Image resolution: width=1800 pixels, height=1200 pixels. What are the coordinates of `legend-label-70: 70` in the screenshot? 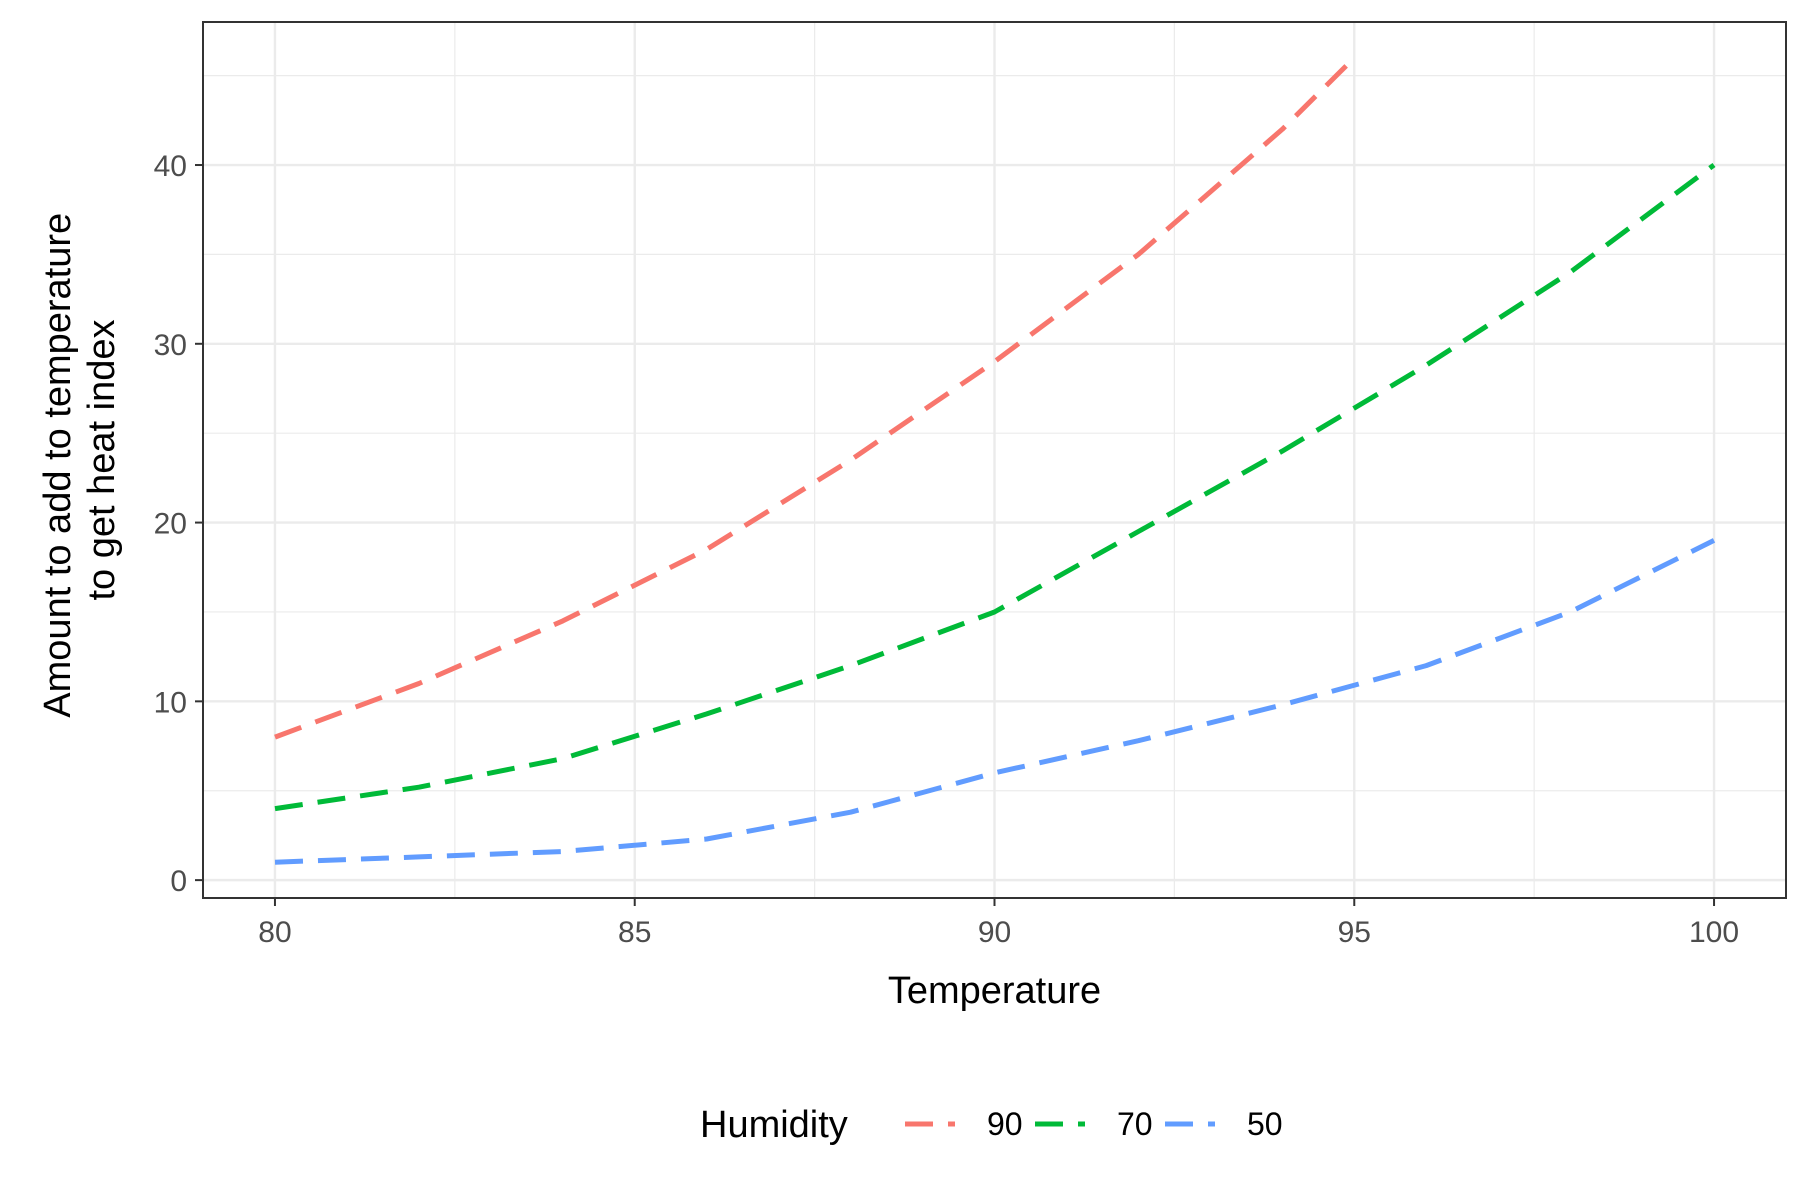 It's located at (1135, 1124).